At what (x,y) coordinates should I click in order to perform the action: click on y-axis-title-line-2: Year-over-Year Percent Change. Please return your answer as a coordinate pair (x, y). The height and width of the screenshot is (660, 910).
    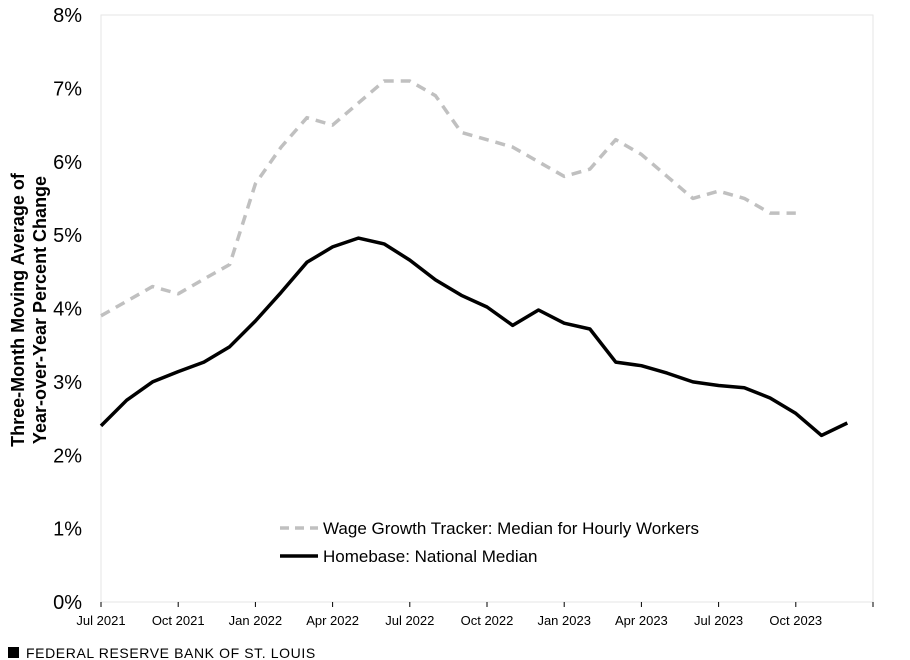
    Looking at the image, I should click on (40, 310).